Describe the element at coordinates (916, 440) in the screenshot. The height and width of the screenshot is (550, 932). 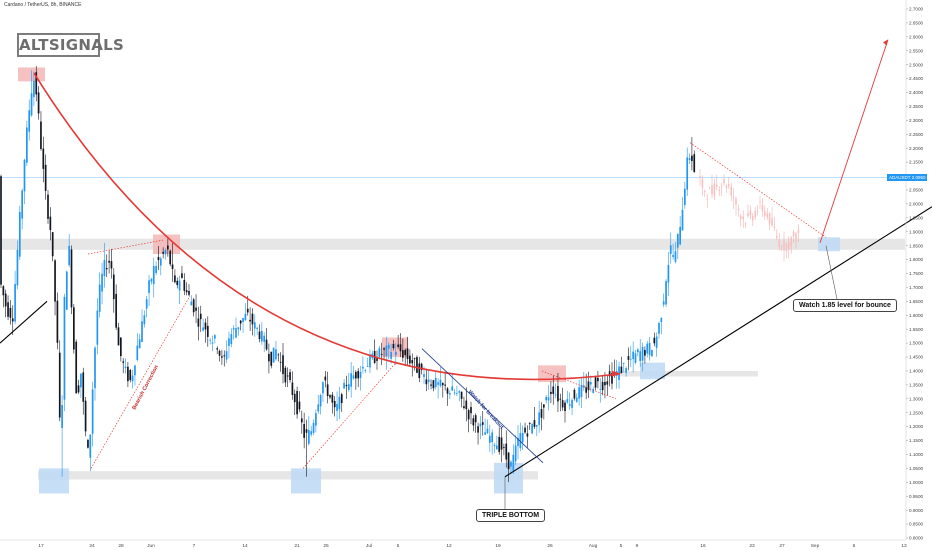
I see `price-tick-label-31: 1.1500` at that location.